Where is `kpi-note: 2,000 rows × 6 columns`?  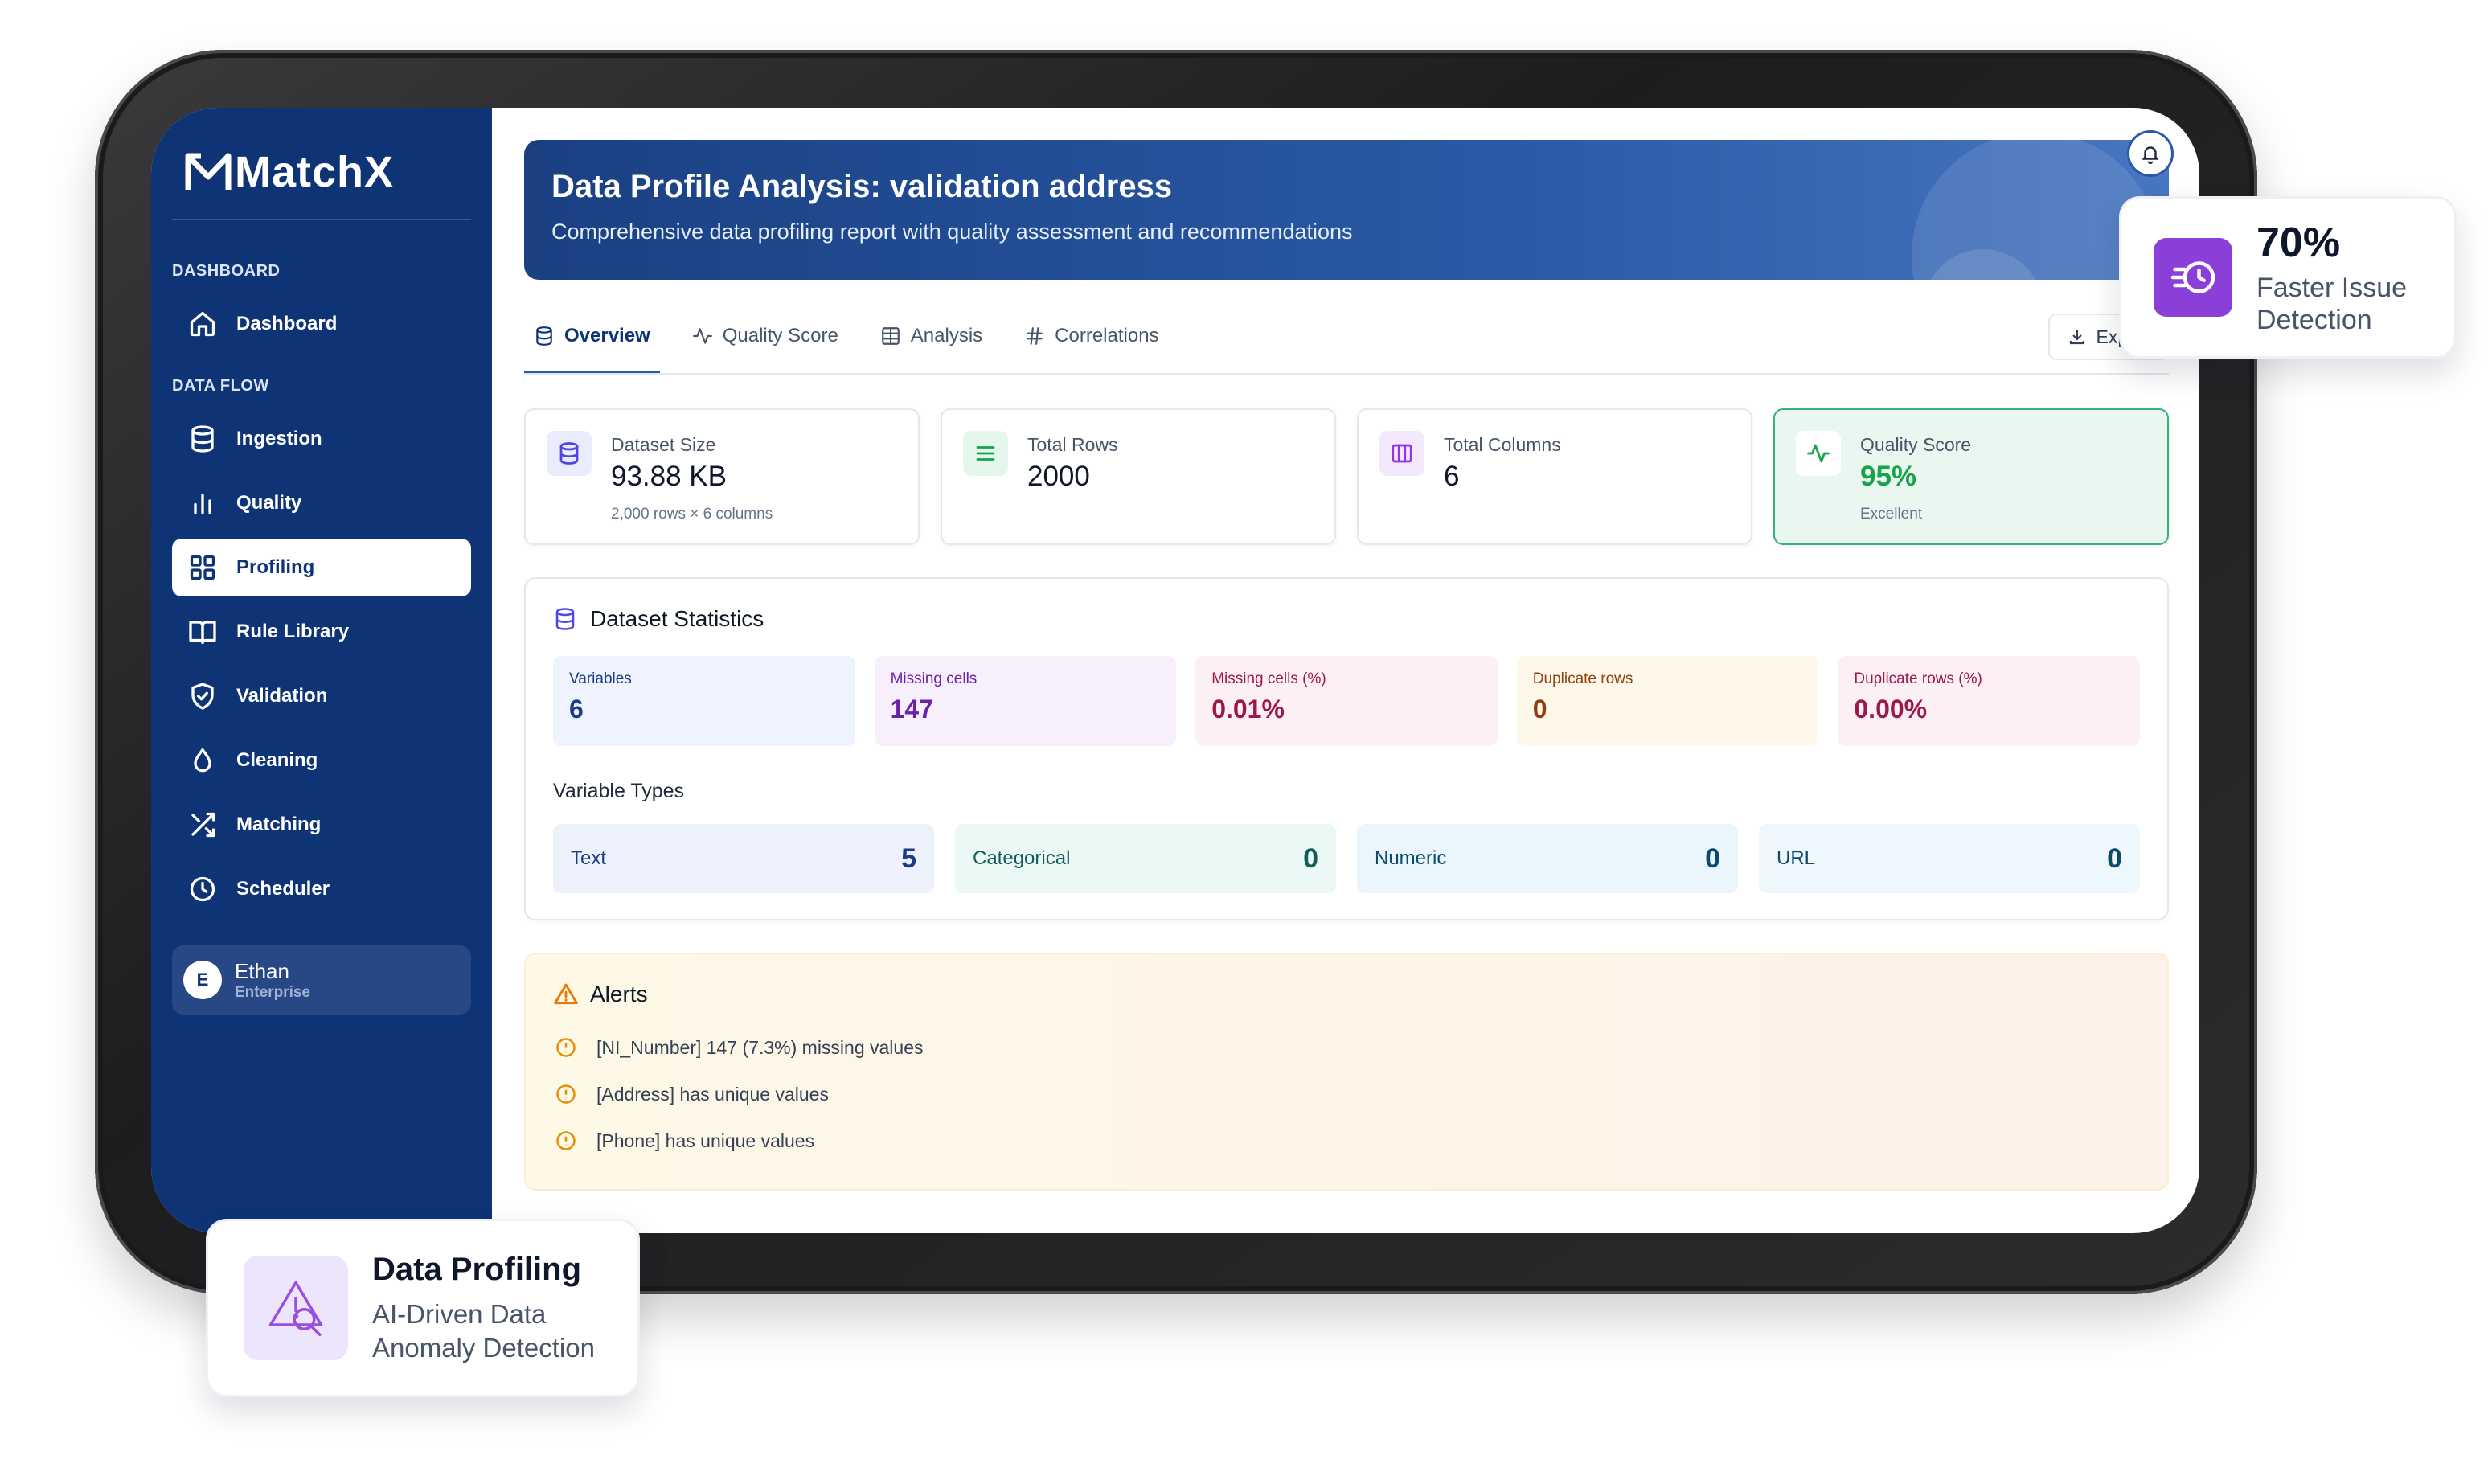
kpi-note: 2,000 rows × 6 columns is located at coordinates (692, 514).